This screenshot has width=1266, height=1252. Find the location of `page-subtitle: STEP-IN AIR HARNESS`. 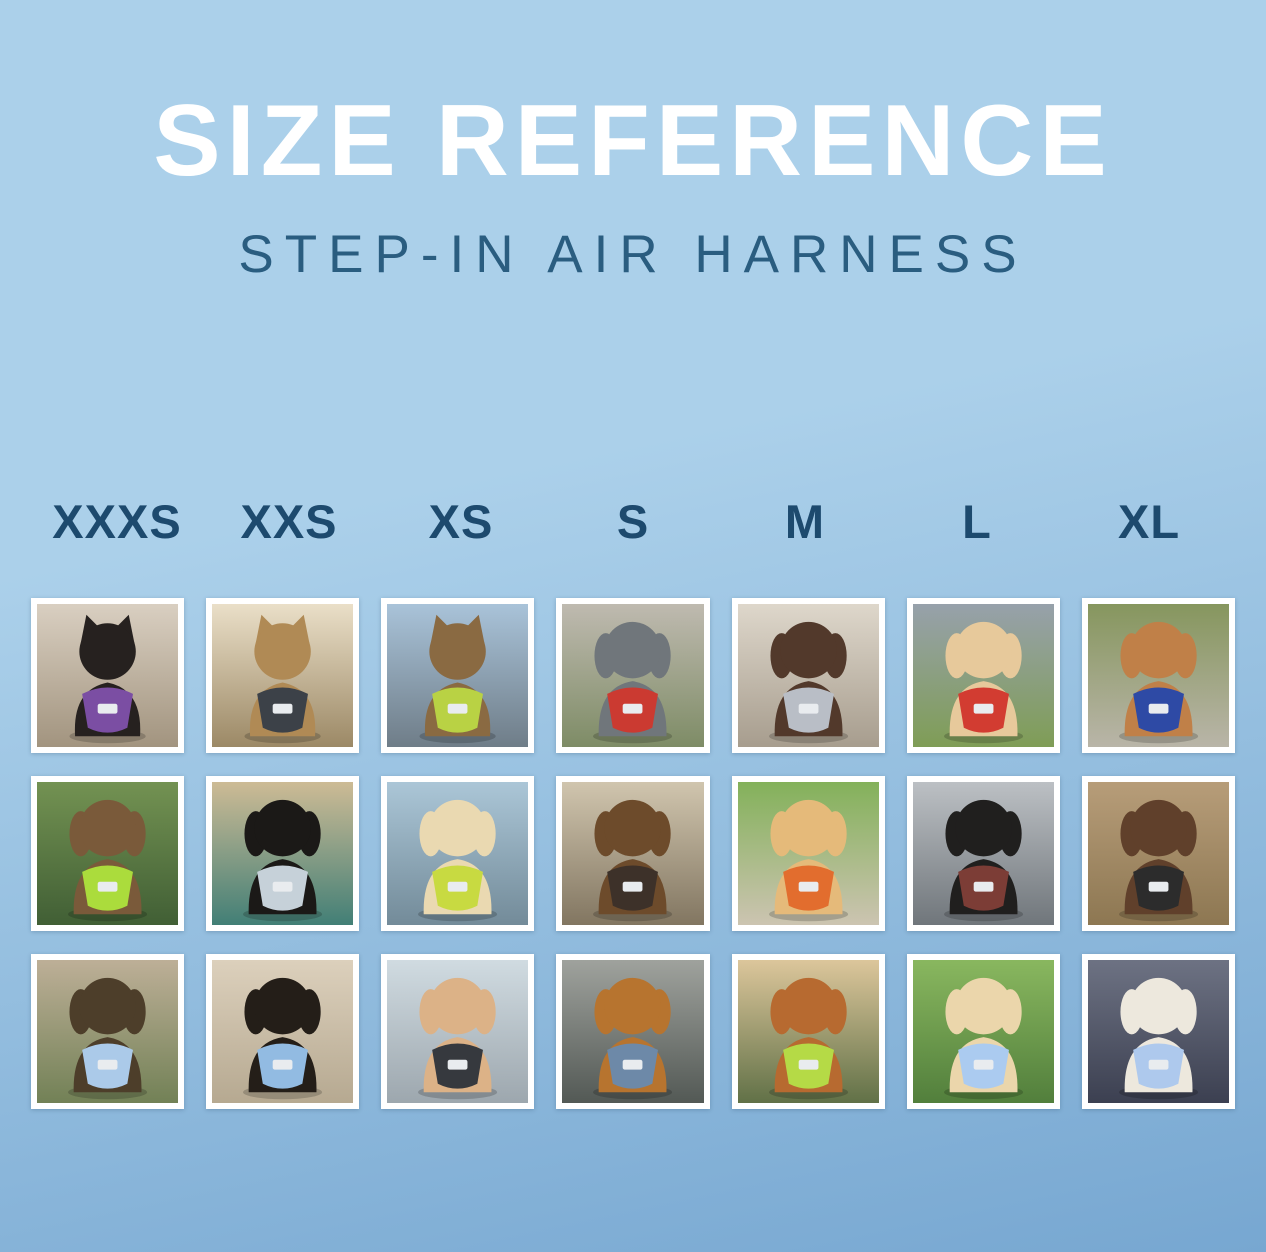

page-subtitle: STEP-IN AIR HARNESS is located at coordinates (633, 254).